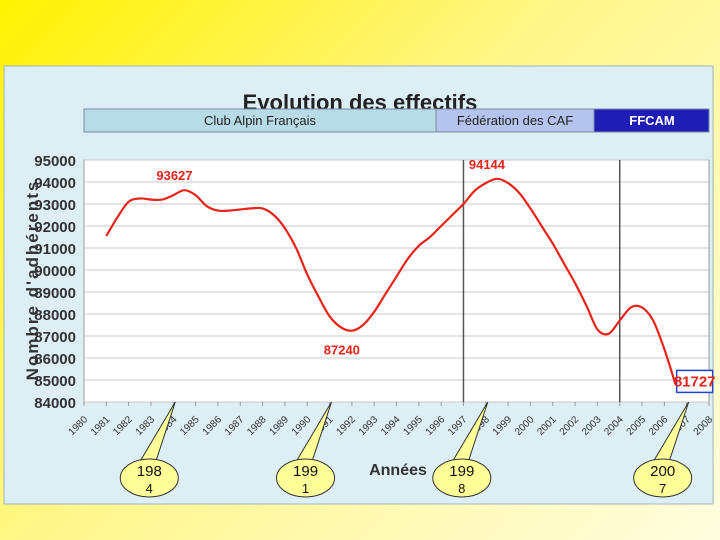 The height and width of the screenshot is (540, 720). What do you see at coordinates (342, 350) in the screenshot?
I see `data-annotation: 87240` at bounding box center [342, 350].